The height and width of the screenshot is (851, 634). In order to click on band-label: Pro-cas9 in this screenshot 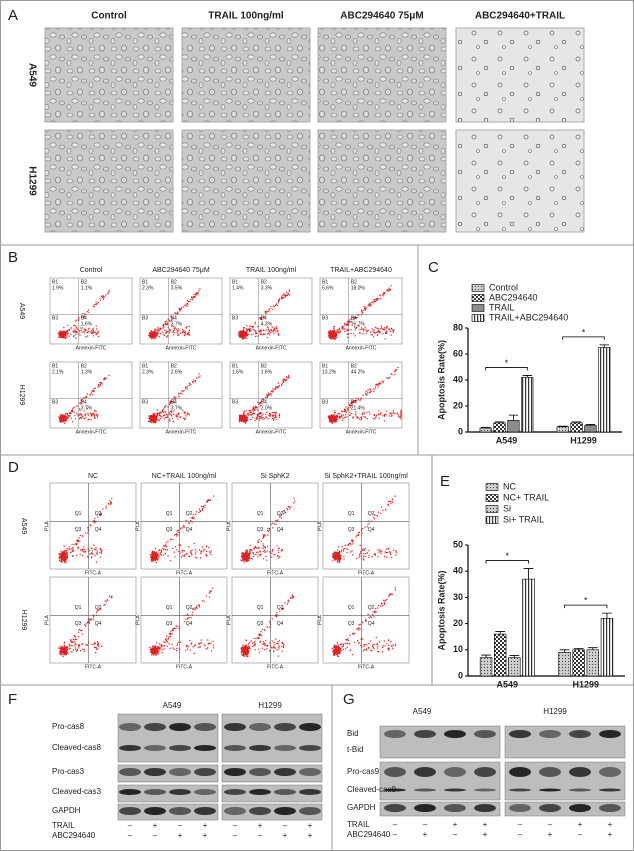, I will do `click(363, 771)`.